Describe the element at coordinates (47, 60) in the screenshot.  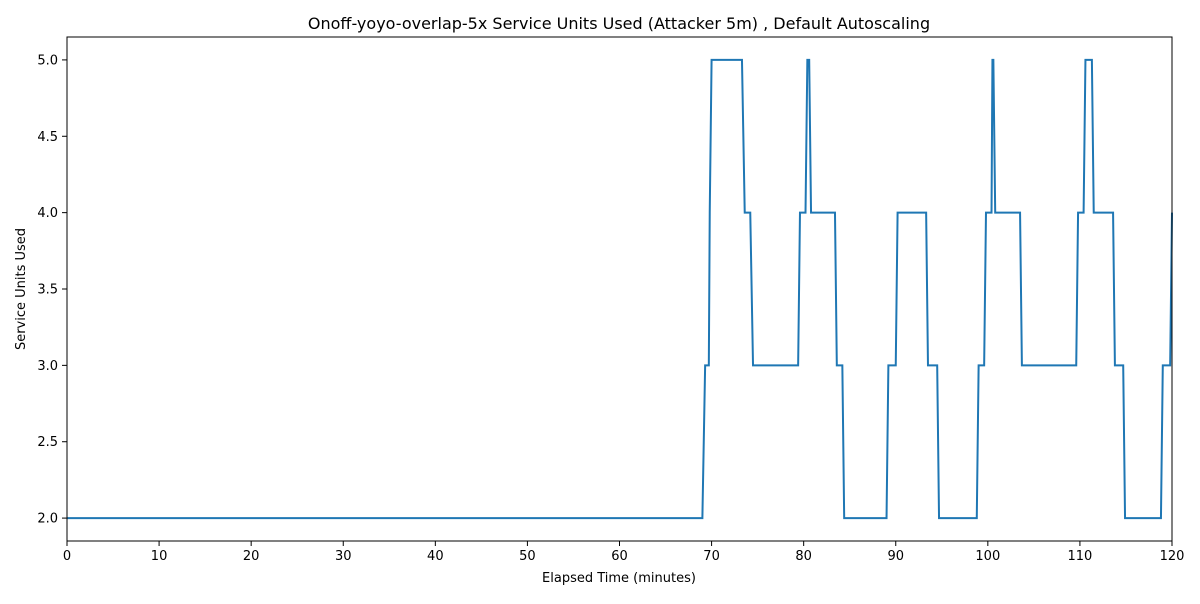
I see `y-tick-label: 5.0` at that location.